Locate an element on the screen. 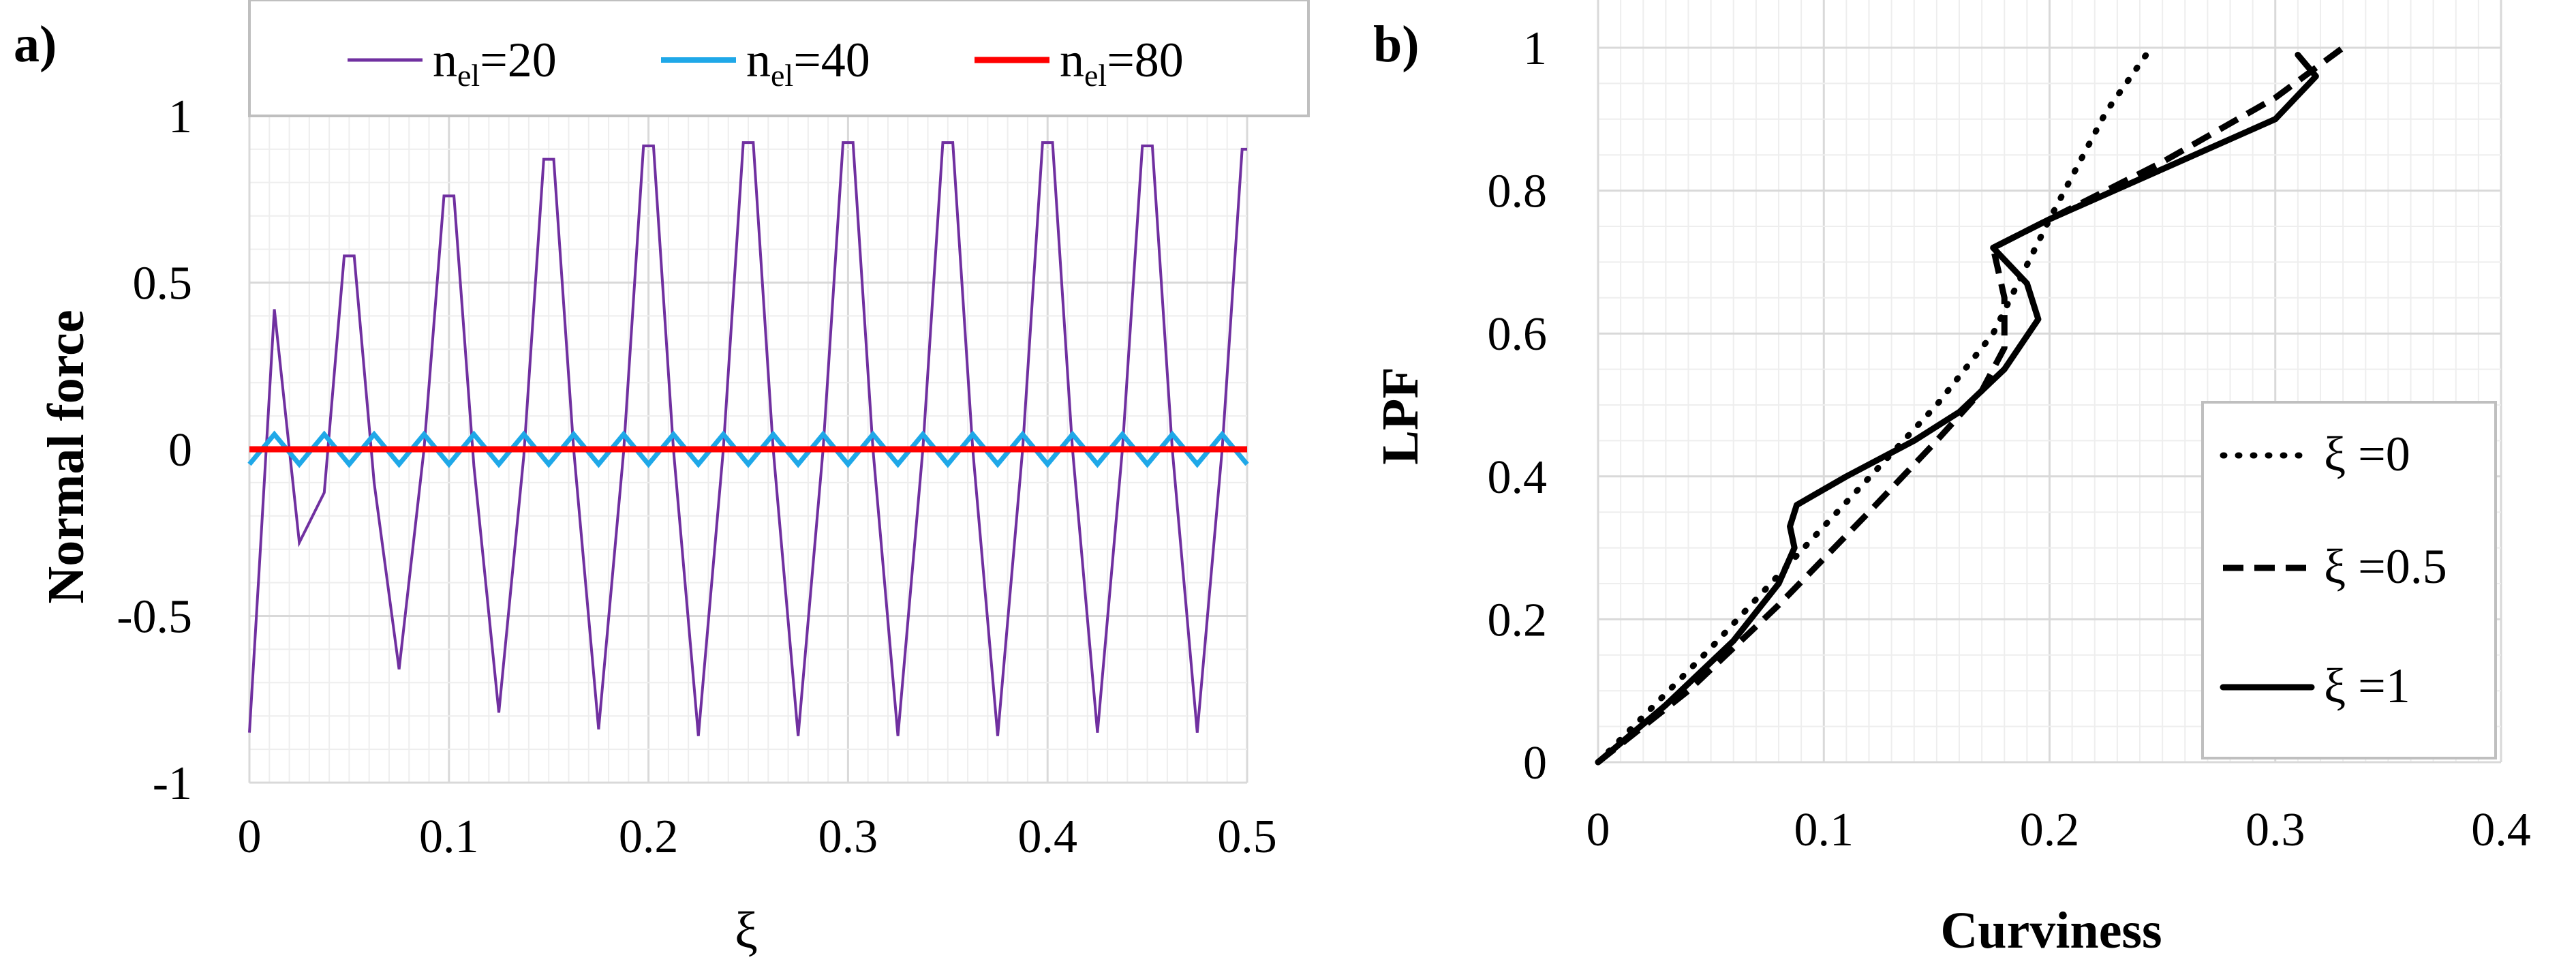 Image resolution: width=2576 pixels, height=964 pixels. y-tick-label: 0.4 is located at coordinates (1518, 477).